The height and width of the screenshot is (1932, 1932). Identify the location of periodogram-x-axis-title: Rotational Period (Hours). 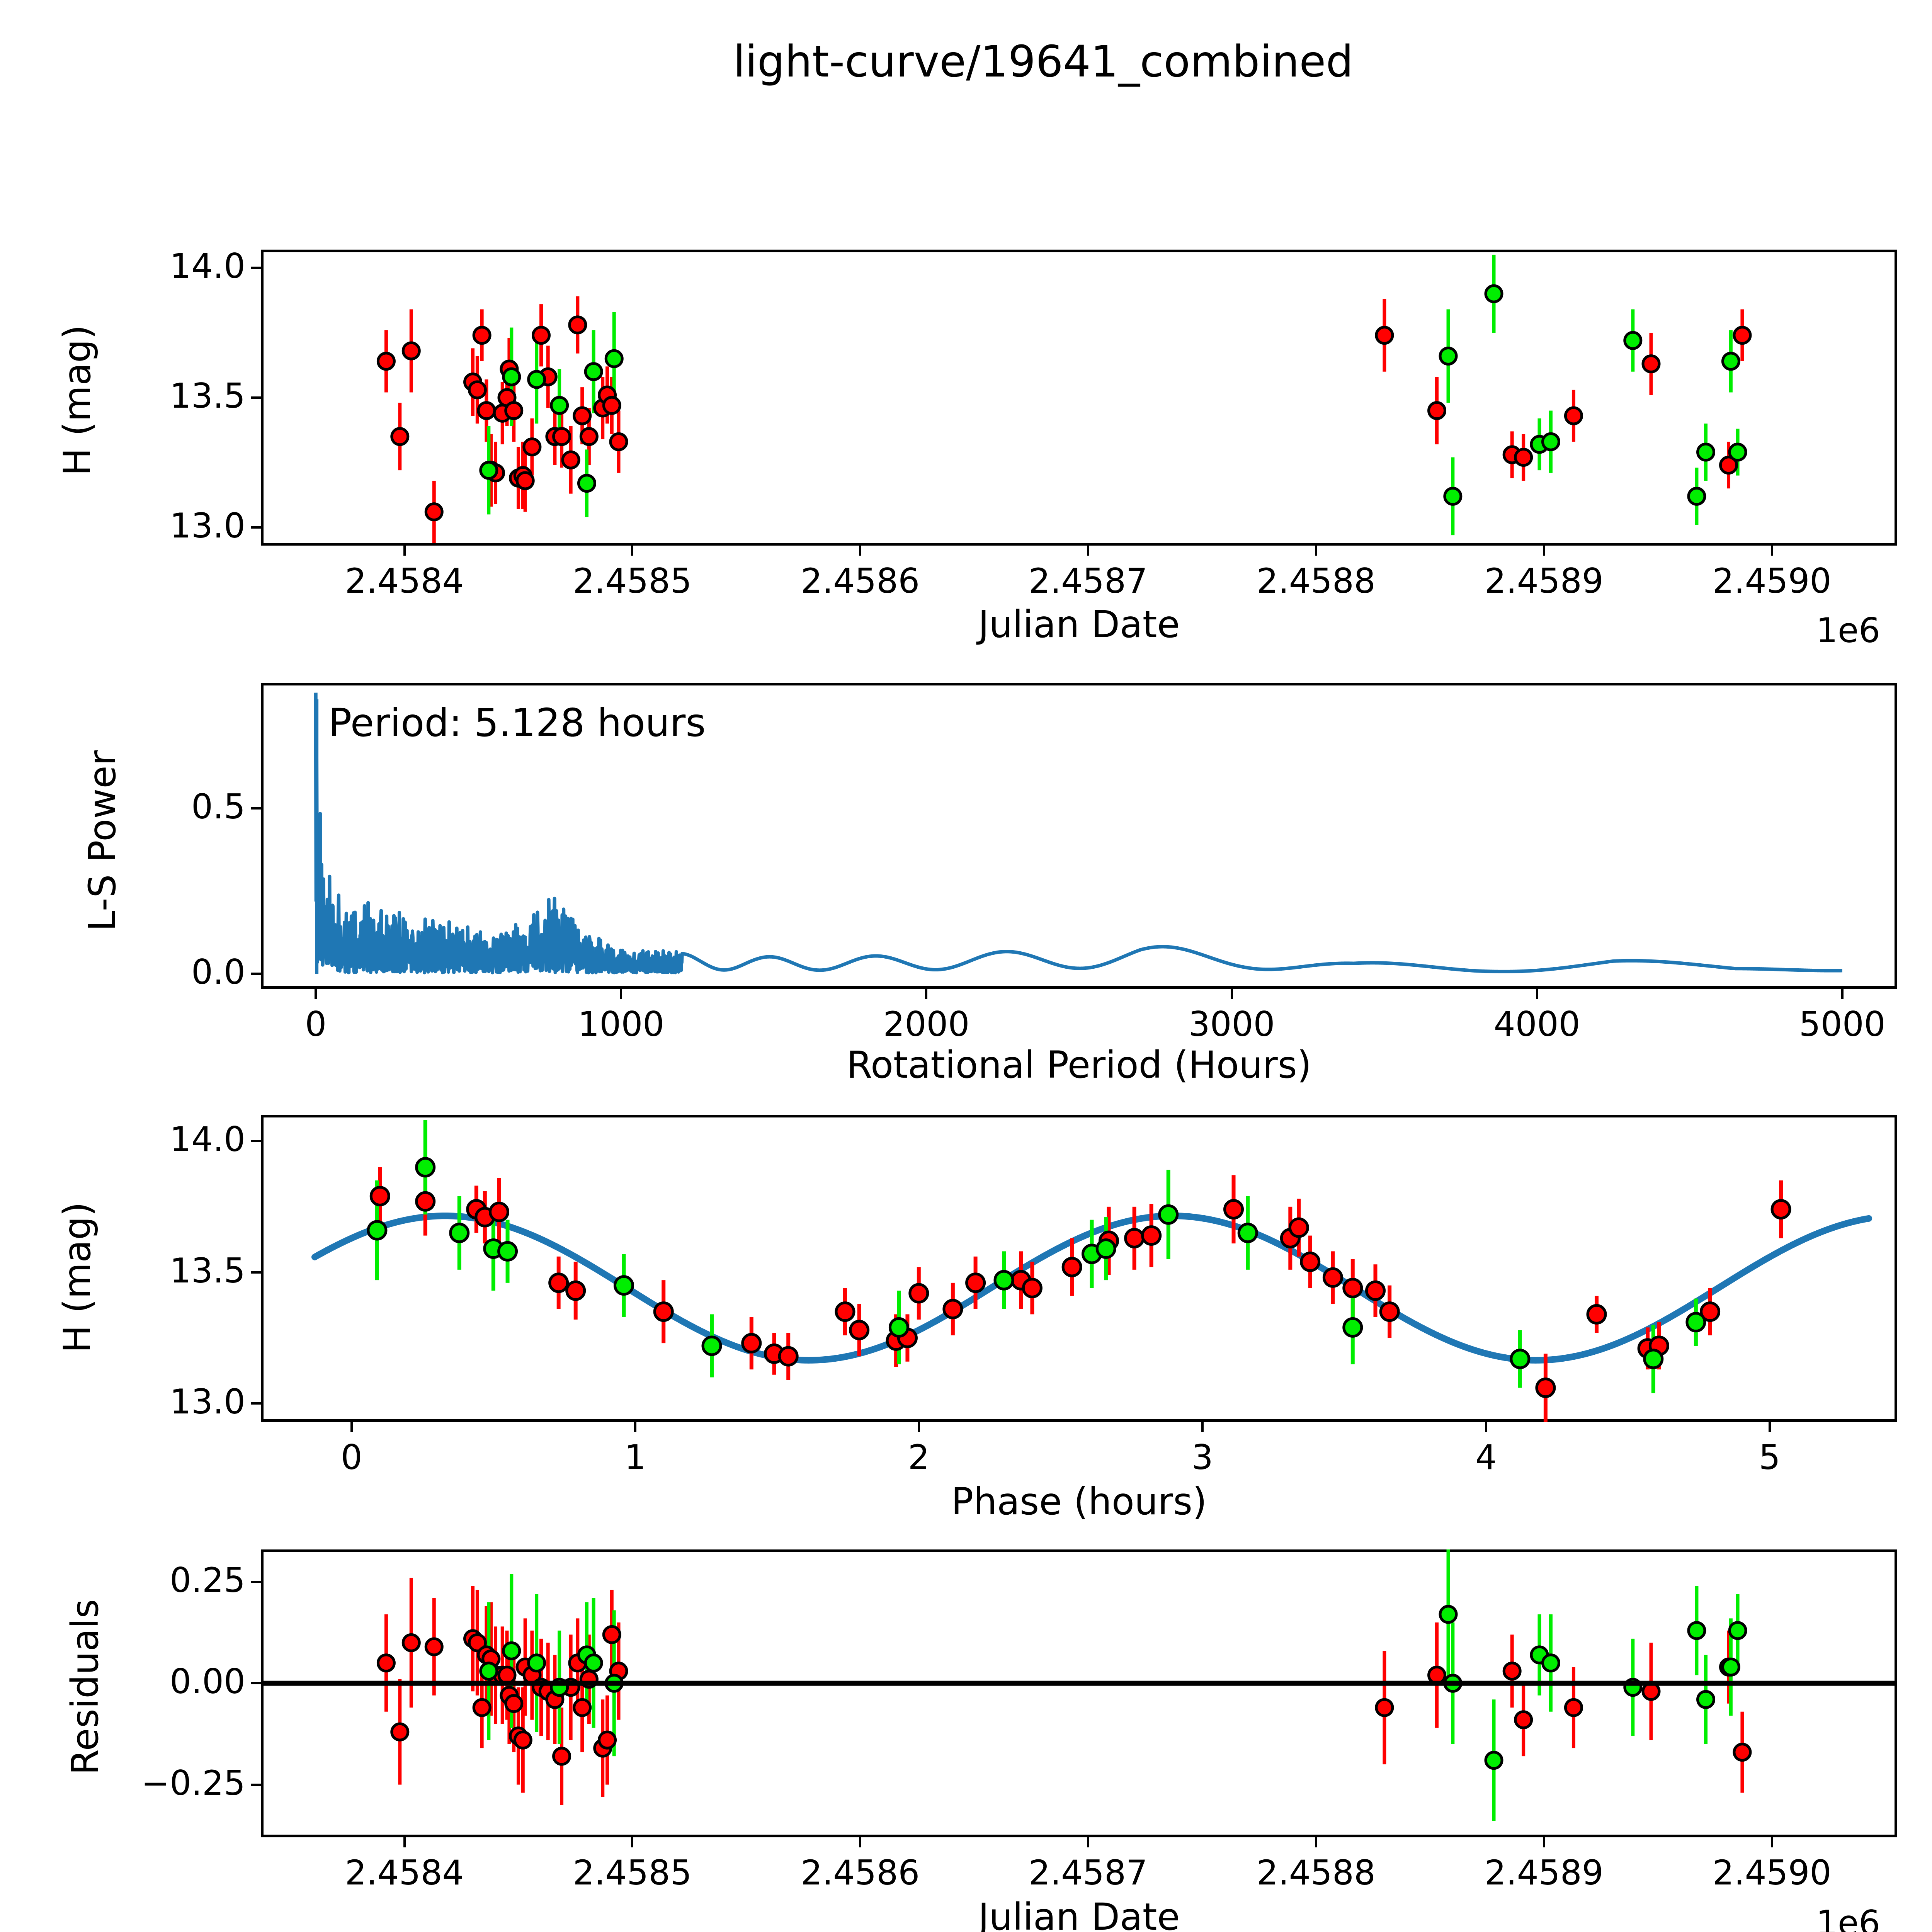
(1079, 1065).